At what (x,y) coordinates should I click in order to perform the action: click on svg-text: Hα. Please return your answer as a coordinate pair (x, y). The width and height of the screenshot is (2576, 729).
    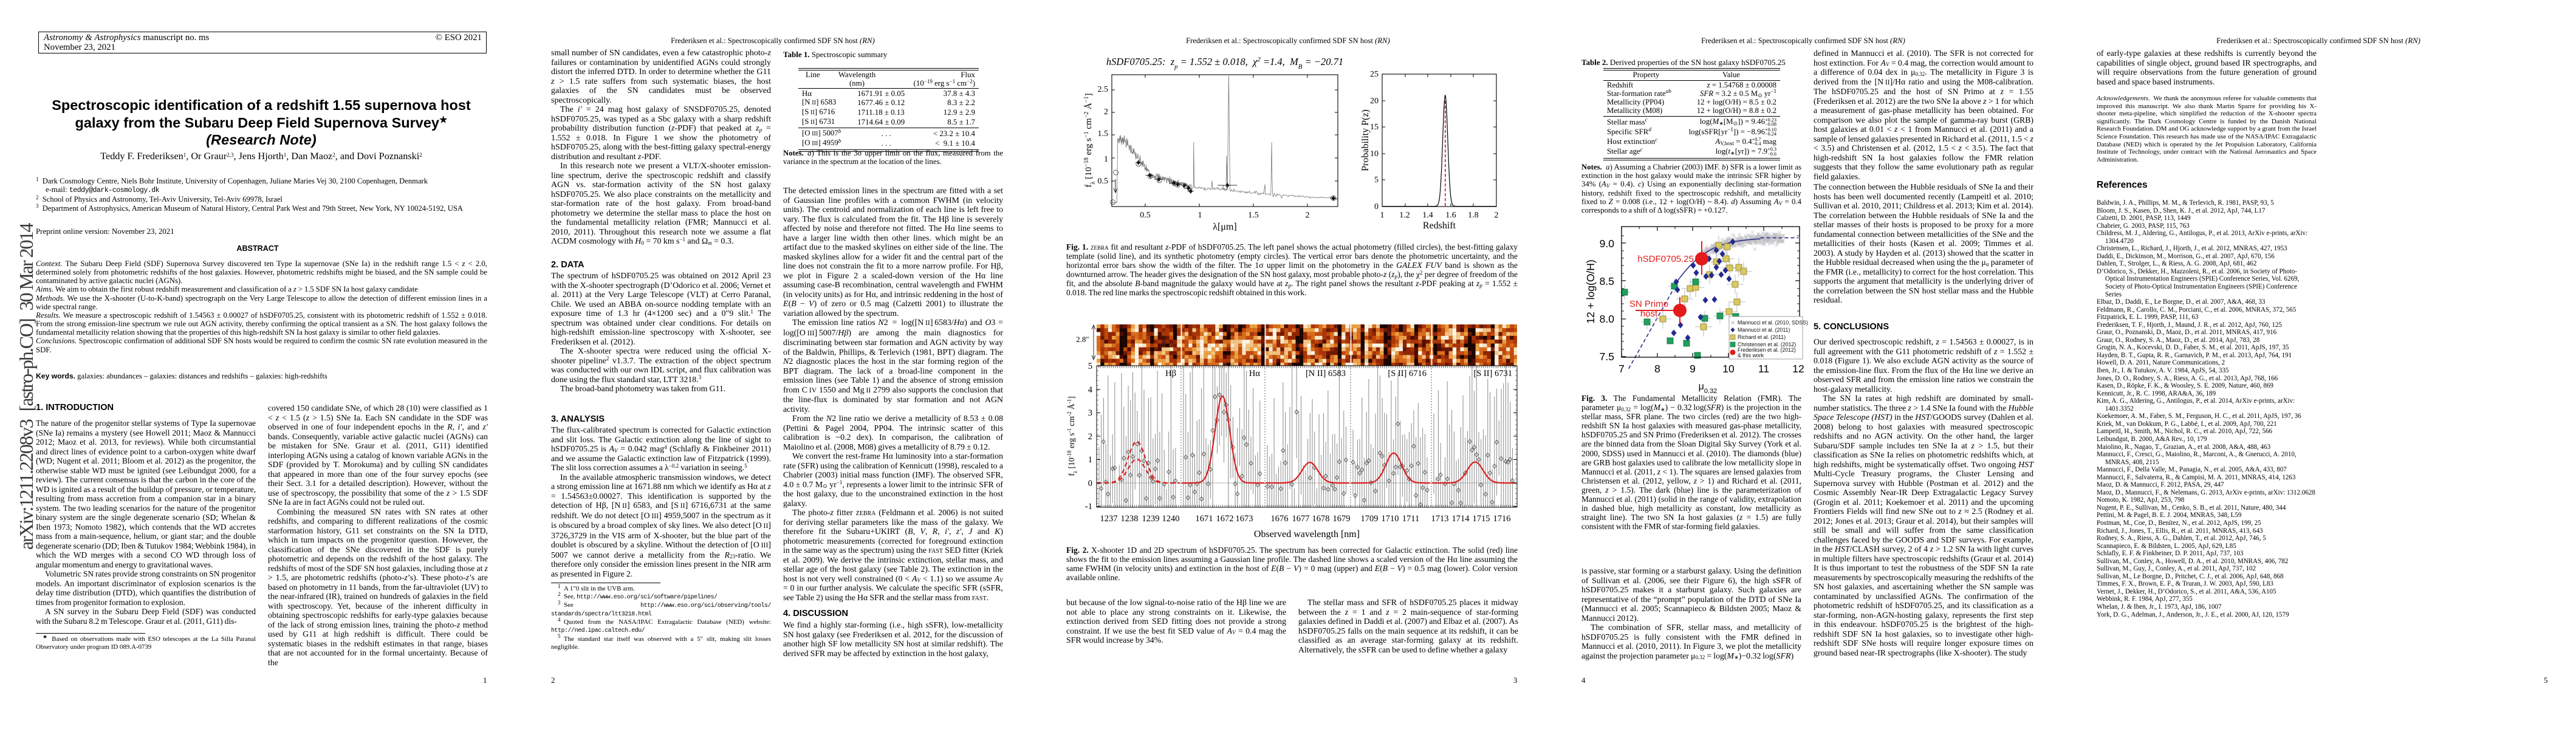
    Looking at the image, I should click on (1255, 373).